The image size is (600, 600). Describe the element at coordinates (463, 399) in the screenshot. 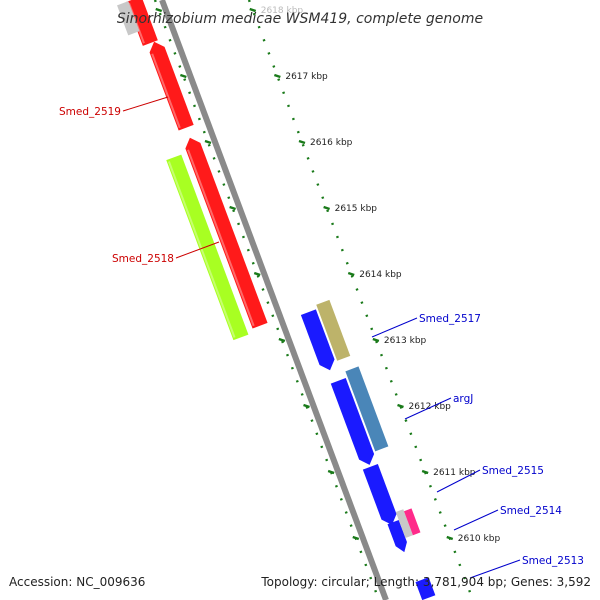

I see `gene-label-argj: argJ` at that location.